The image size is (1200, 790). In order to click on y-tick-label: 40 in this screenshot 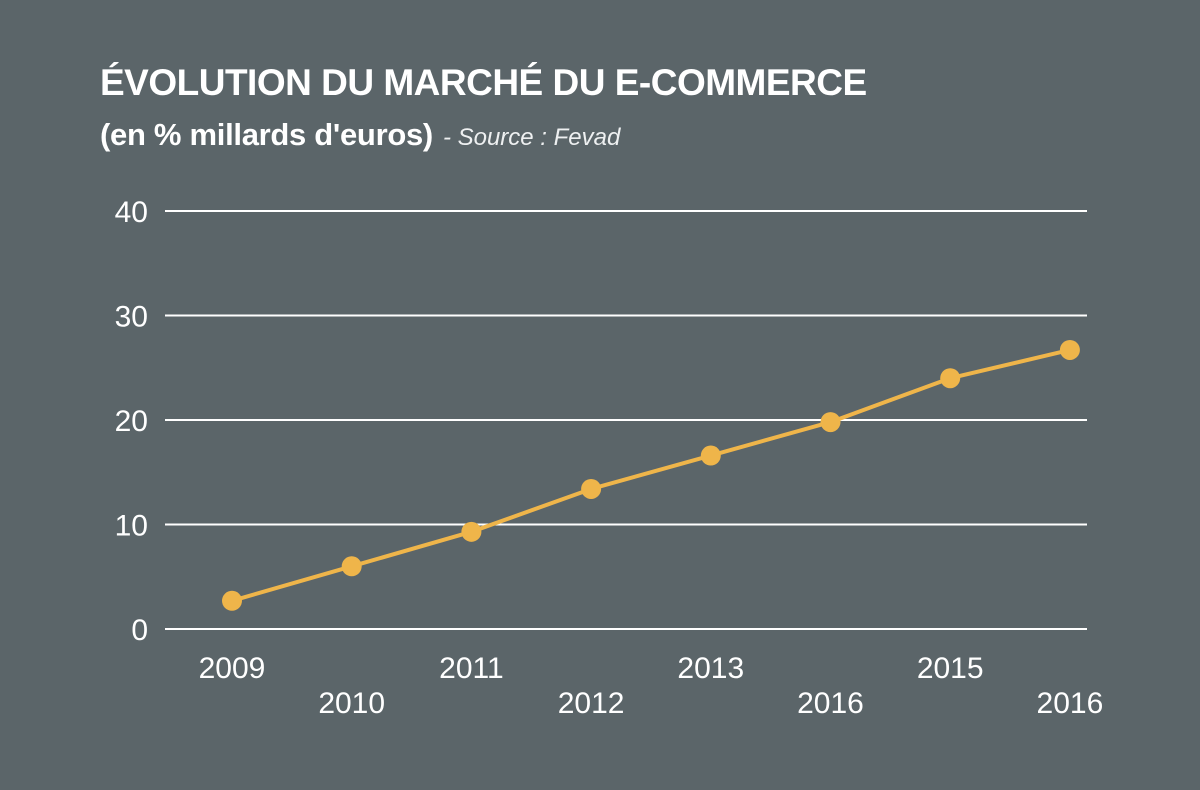, I will do `click(131, 212)`.